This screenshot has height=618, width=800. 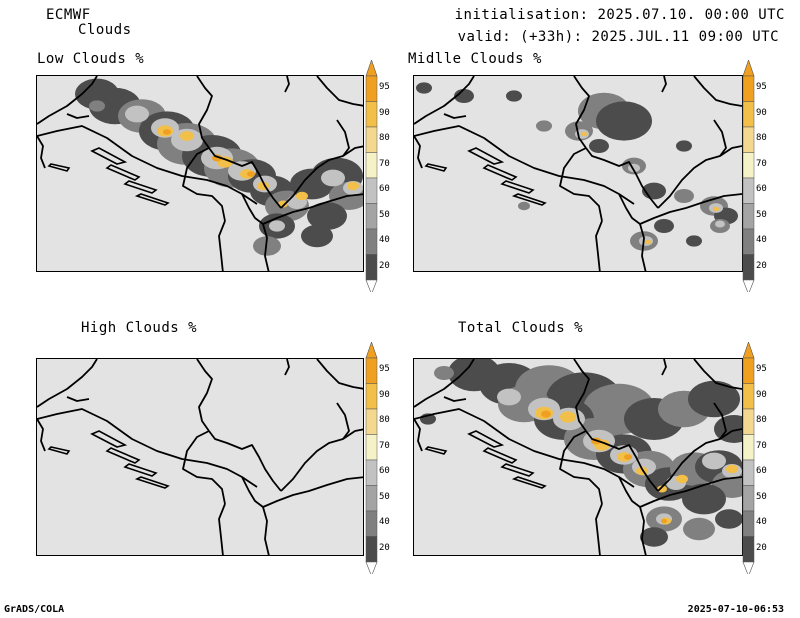 What do you see at coordinates (748, 459) in the screenshot?
I see `colorbar-swatches` at bounding box center [748, 459].